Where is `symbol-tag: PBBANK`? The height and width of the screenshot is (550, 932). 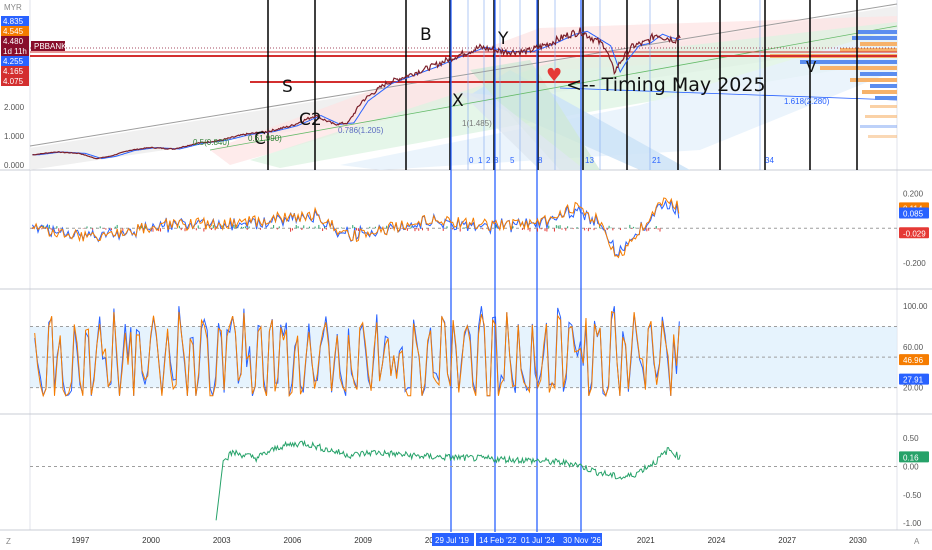
symbol-tag: PBBANK is located at coordinates (49, 46).